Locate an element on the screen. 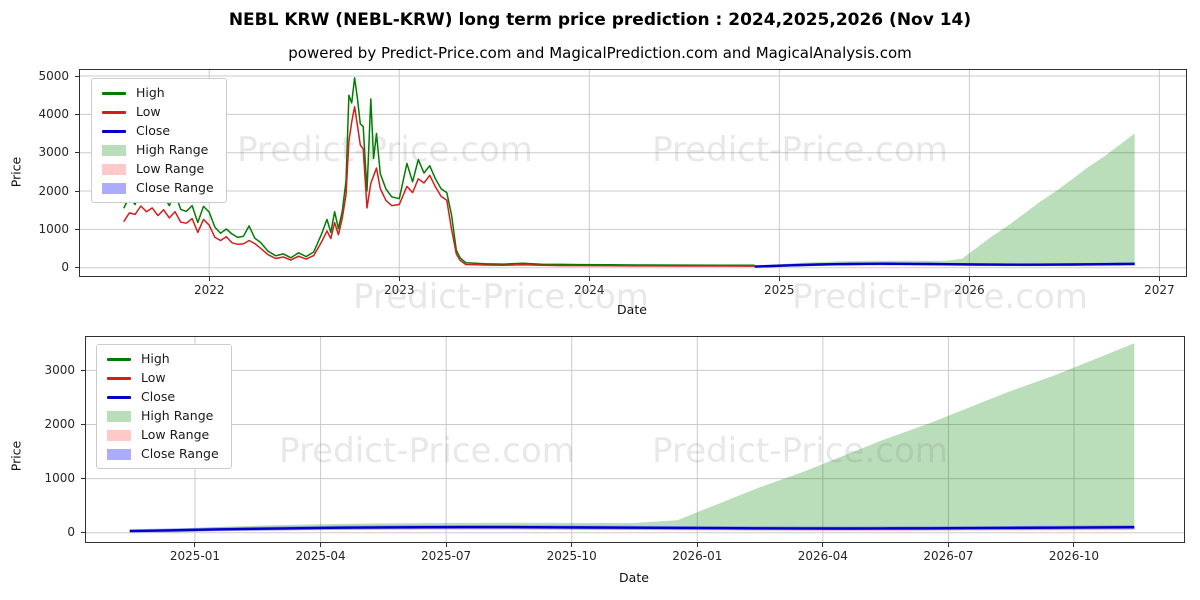 The height and width of the screenshot is (600, 1200). x-tick-label: 2027 is located at coordinates (1159, 290).